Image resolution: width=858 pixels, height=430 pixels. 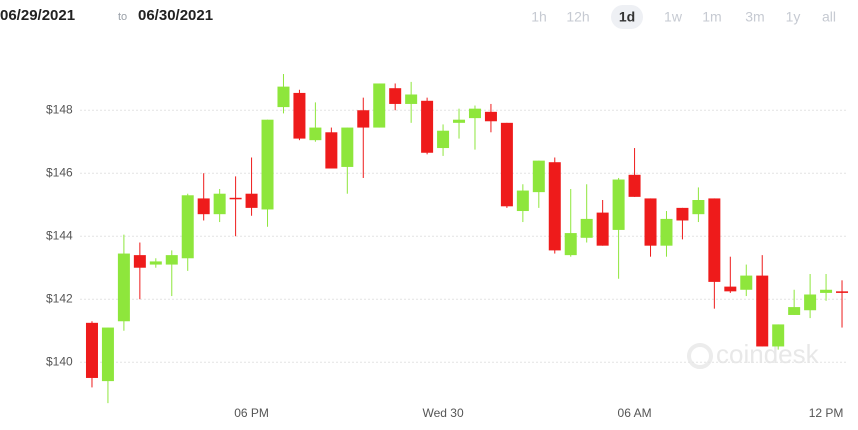 What do you see at coordinates (251, 413) in the screenshot?
I see `x-tick-label: 06 PM` at bounding box center [251, 413].